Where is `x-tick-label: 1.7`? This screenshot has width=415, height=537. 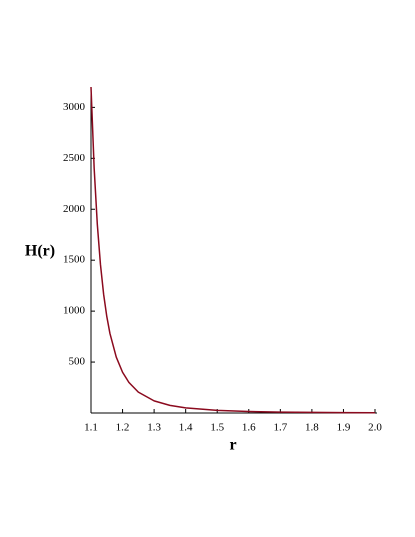
x-tick-label: 1.7 is located at coordinates (280, 428).